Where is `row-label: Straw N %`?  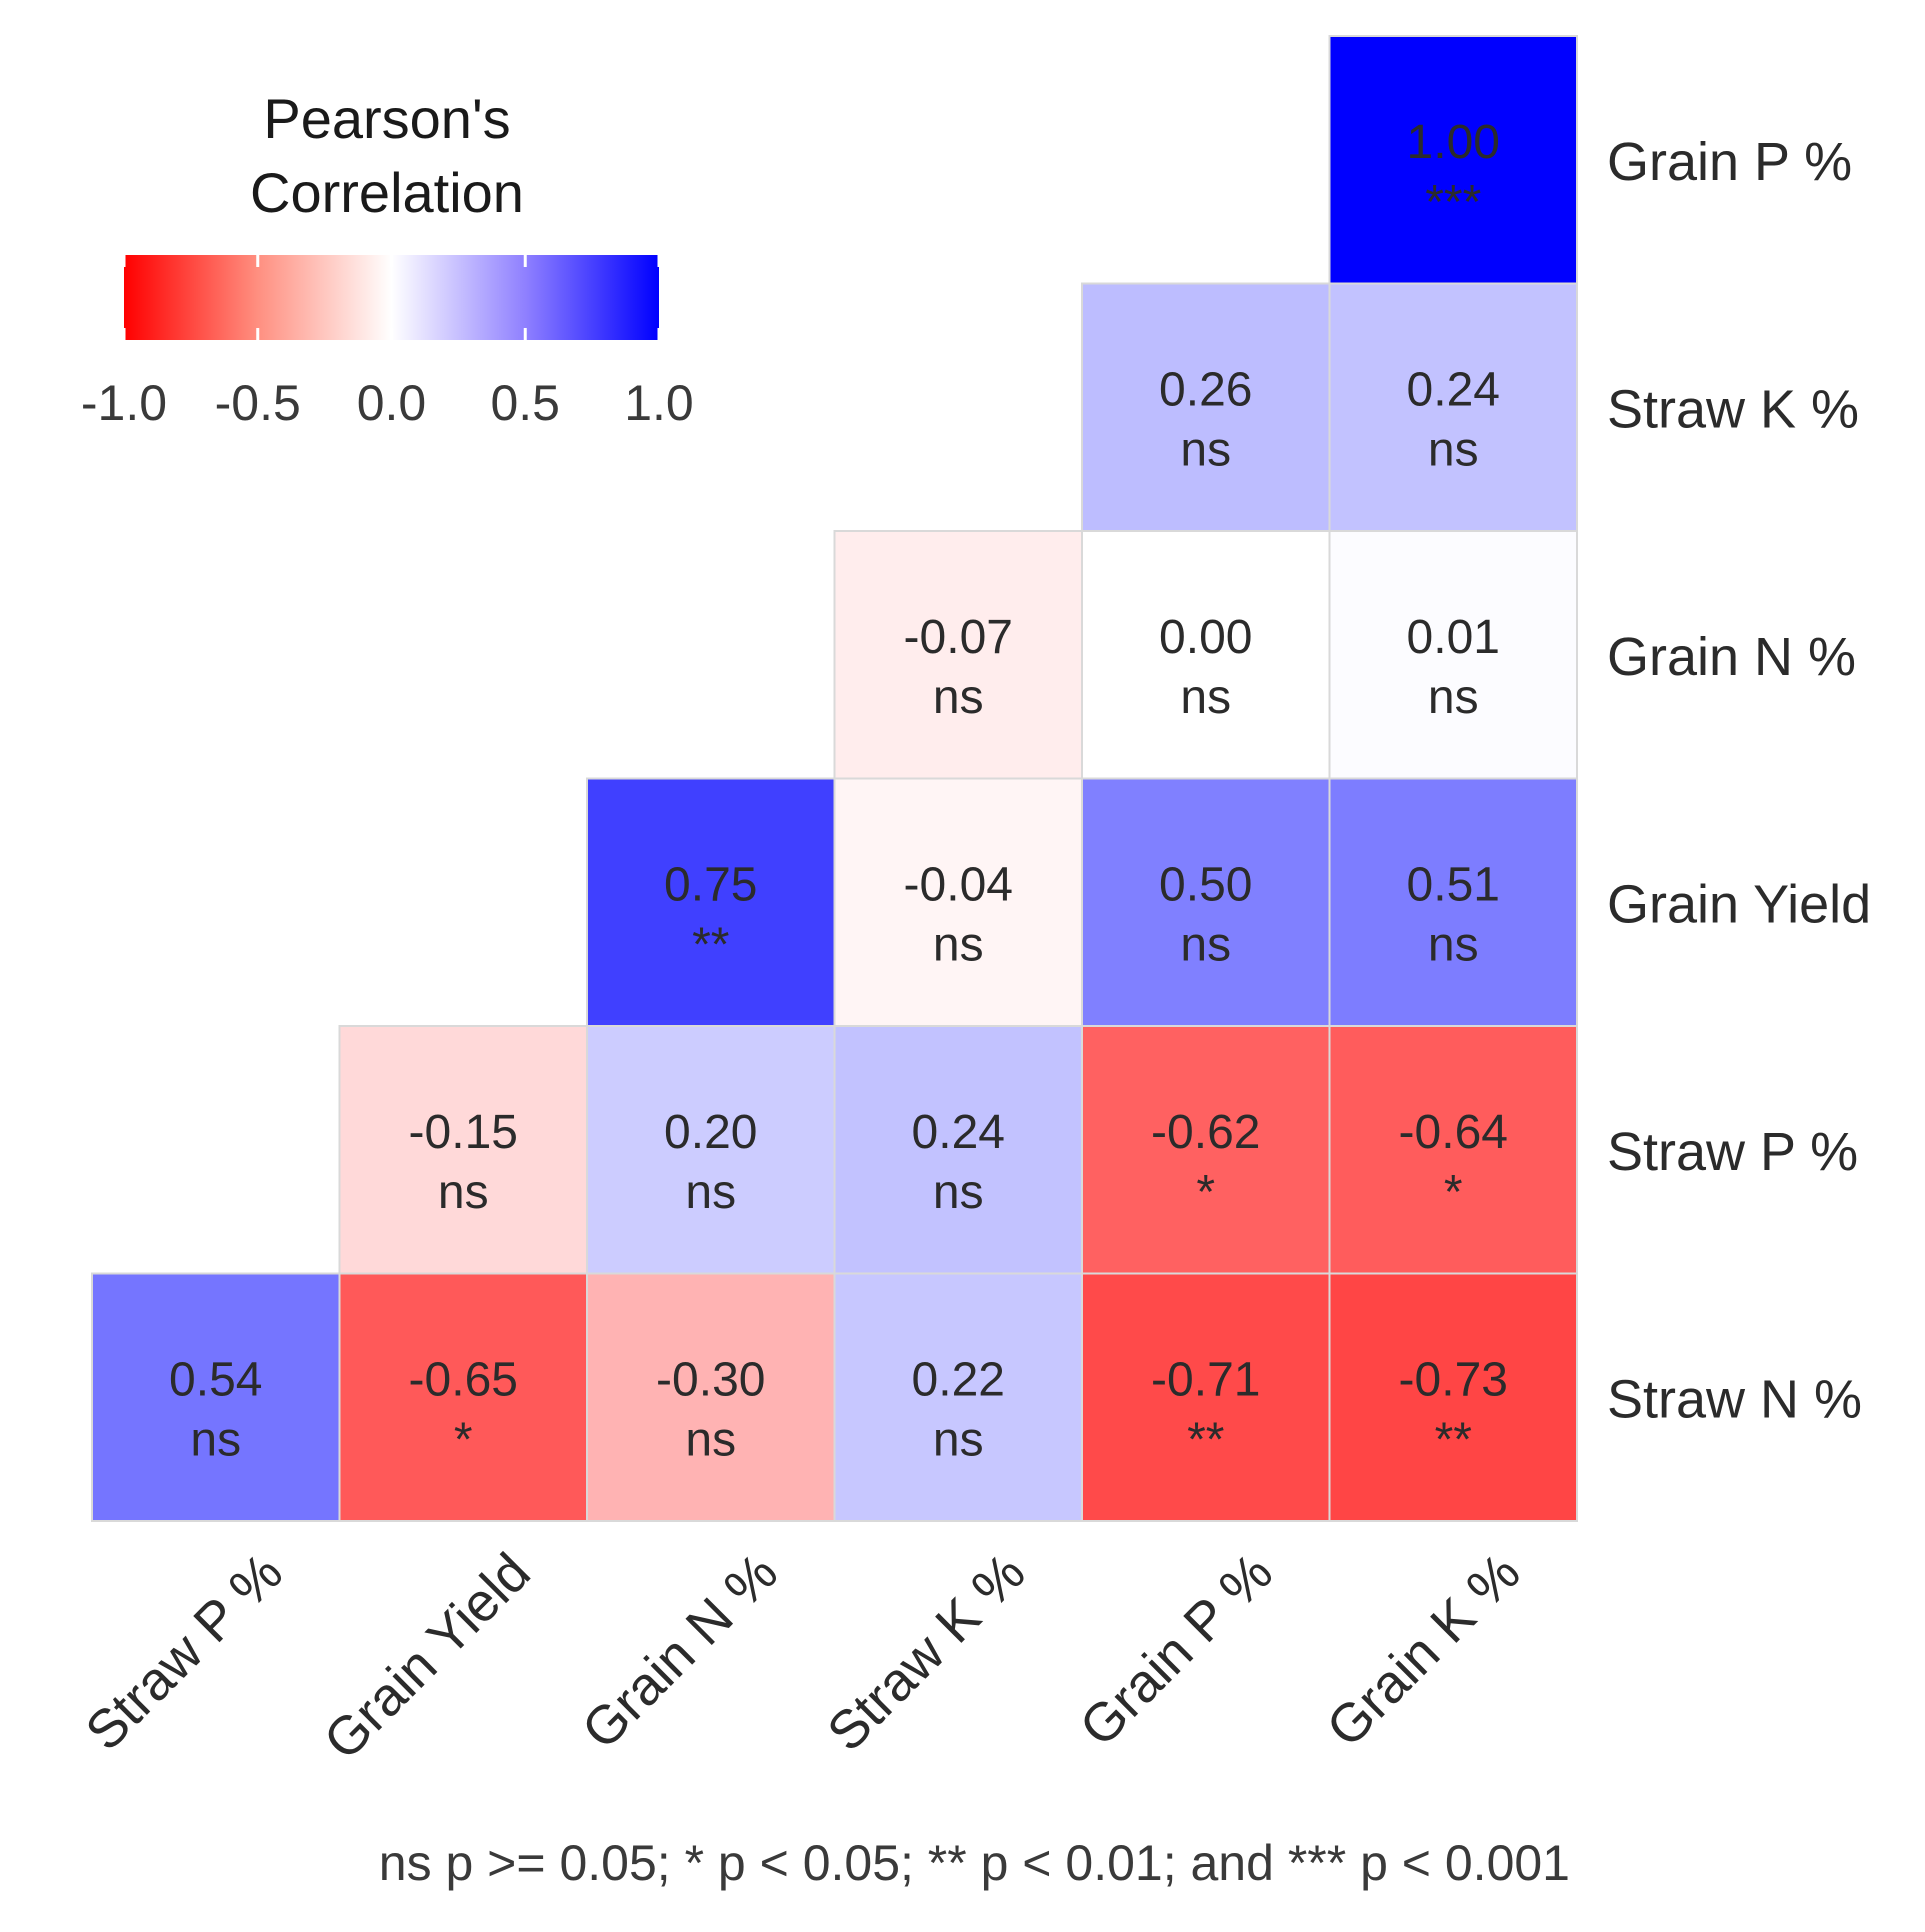 row-label: Straw N % is located at coordinates (1734, 1399).